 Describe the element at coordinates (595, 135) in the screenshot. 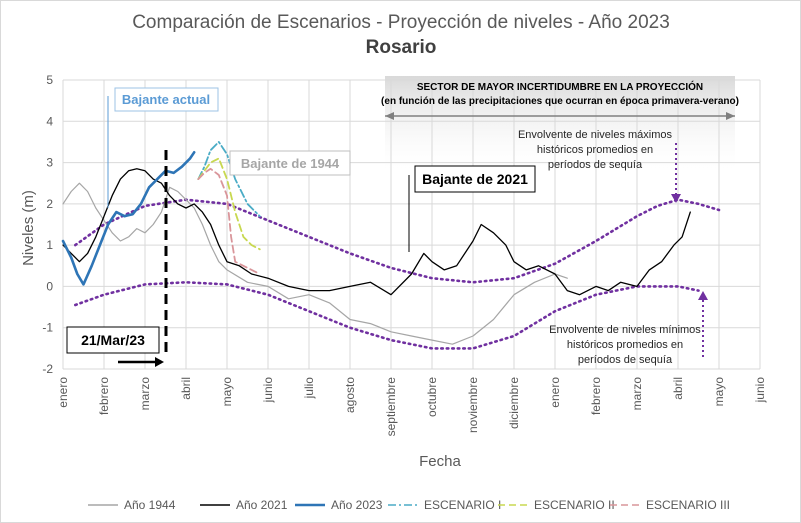

I see `env-max-note-1: Envolvente de niveles máximos` at that location.